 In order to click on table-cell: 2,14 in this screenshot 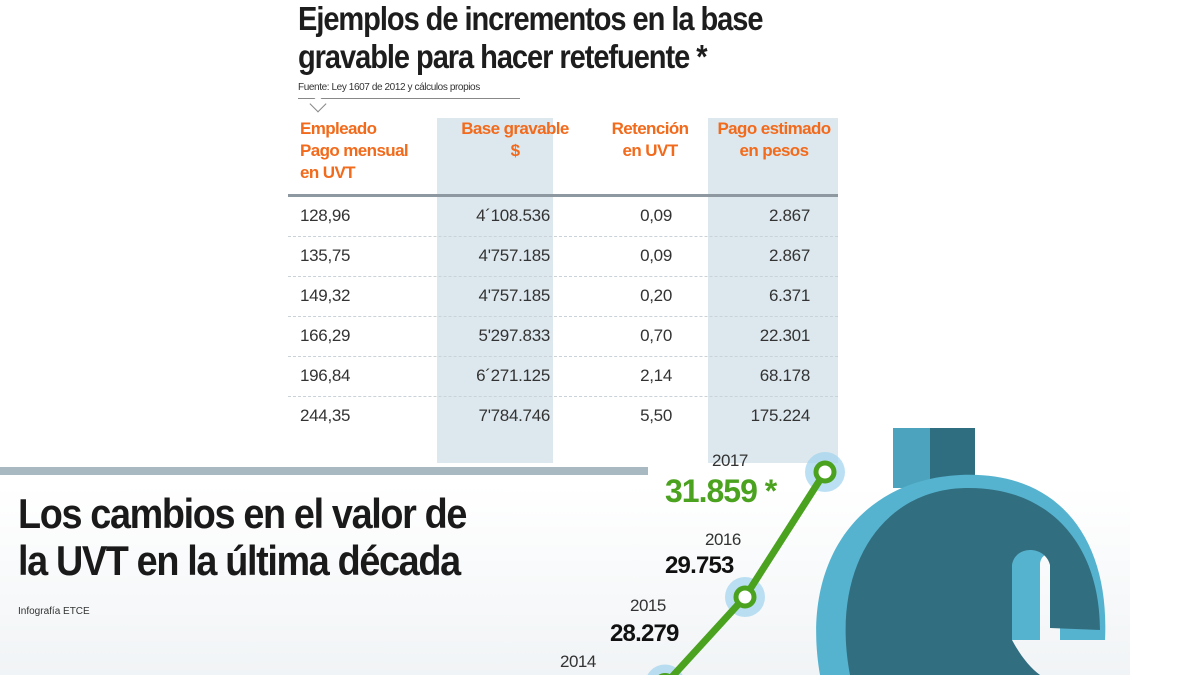, I will do `click(656, 375)`.